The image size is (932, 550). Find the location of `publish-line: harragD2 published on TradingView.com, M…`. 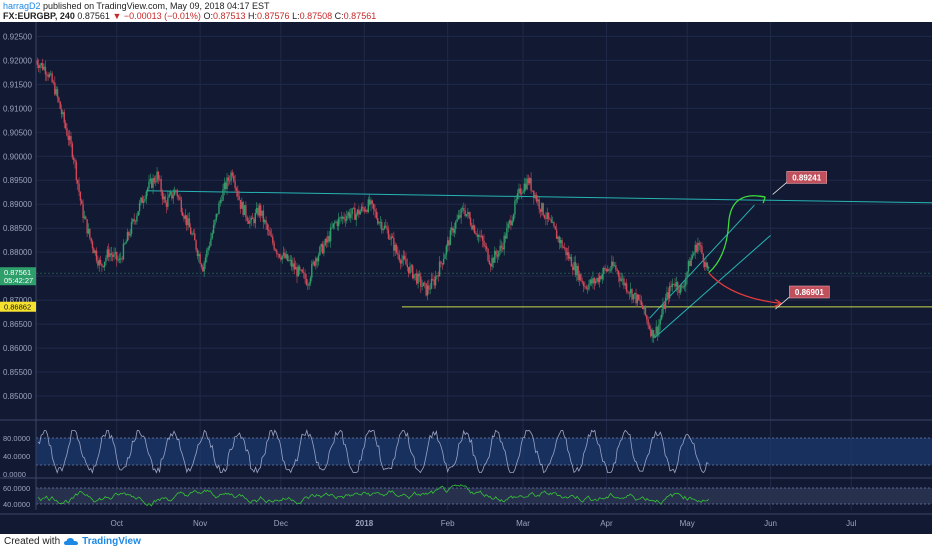

publish-line: harragD2 published on TradingView.com, M… is located at coordinates (136, 6).